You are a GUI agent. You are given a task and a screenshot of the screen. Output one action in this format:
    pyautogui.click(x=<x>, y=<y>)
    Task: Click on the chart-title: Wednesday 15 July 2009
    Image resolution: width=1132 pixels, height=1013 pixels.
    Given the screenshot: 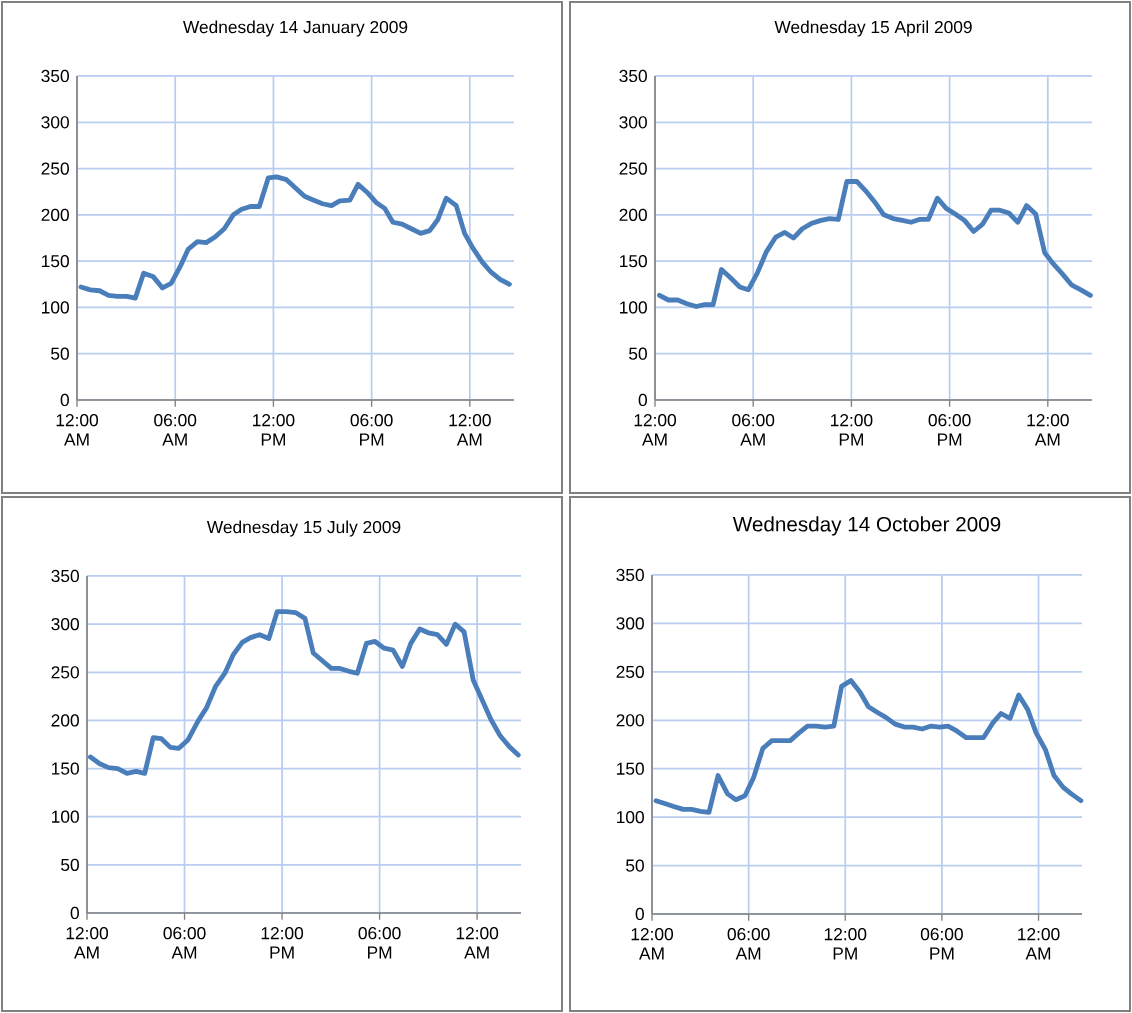 What is the action you would take?
    pyautogui.click(x=303, y=528)
    